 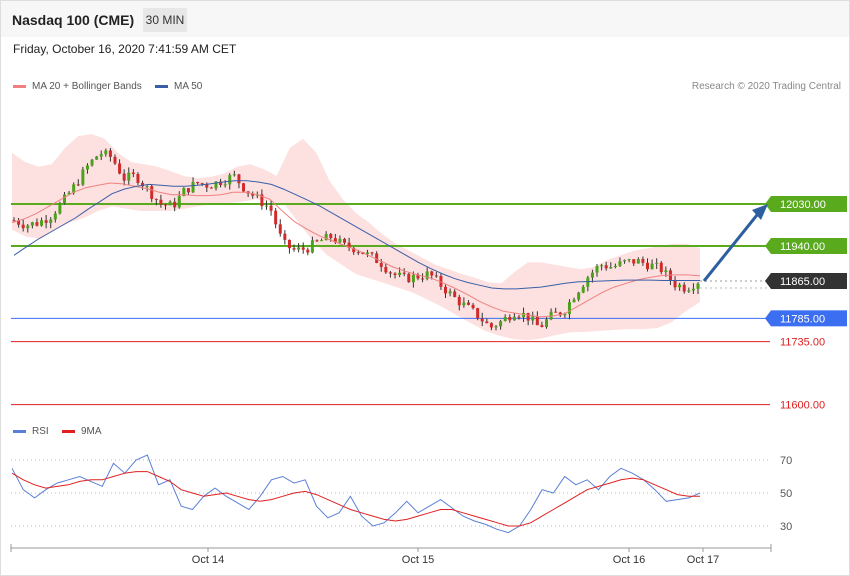 What do you see at coordinates (730, 248) in the screenshot?
I see `projection-arrow-line` at bounding box center [730, 248].